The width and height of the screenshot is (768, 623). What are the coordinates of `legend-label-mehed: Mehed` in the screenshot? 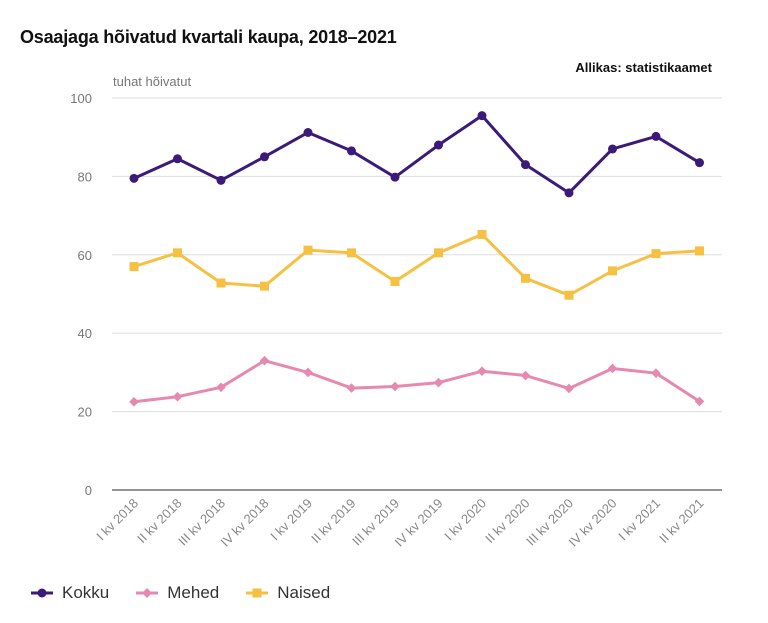 It's located at (193, 592).